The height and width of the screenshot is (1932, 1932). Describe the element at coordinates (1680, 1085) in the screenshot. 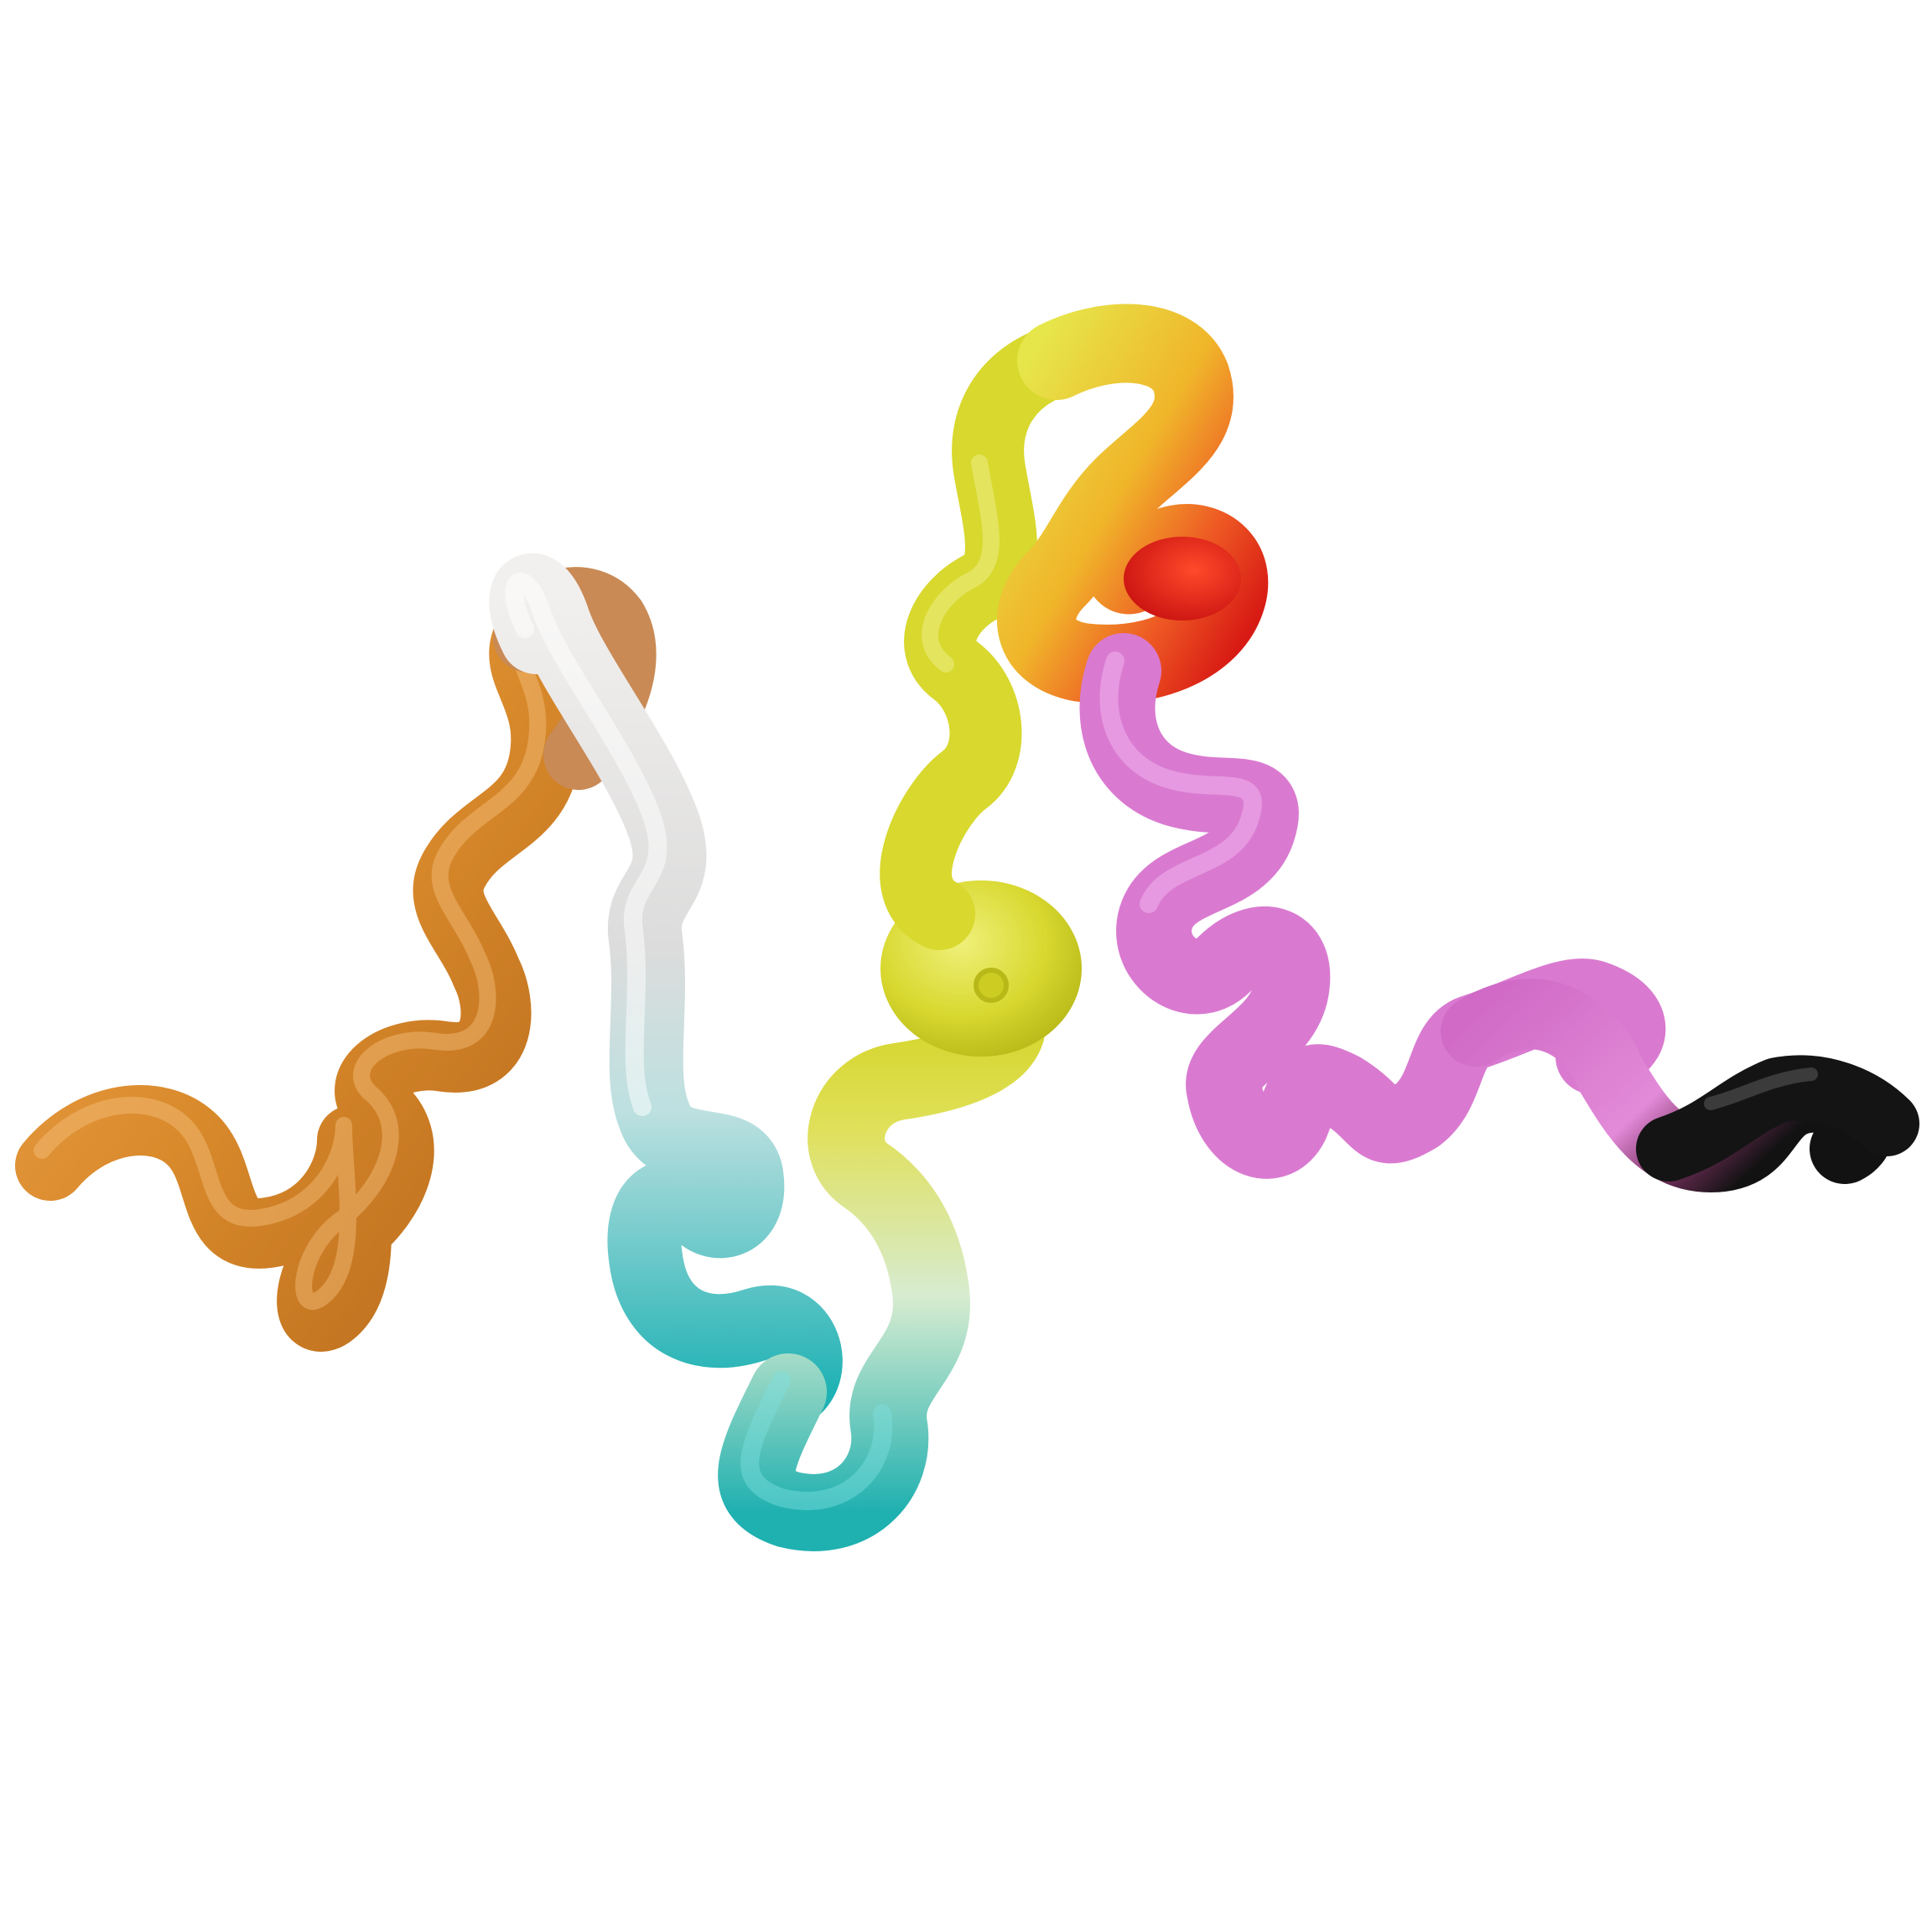

I see `black-tube-segment` at that location.